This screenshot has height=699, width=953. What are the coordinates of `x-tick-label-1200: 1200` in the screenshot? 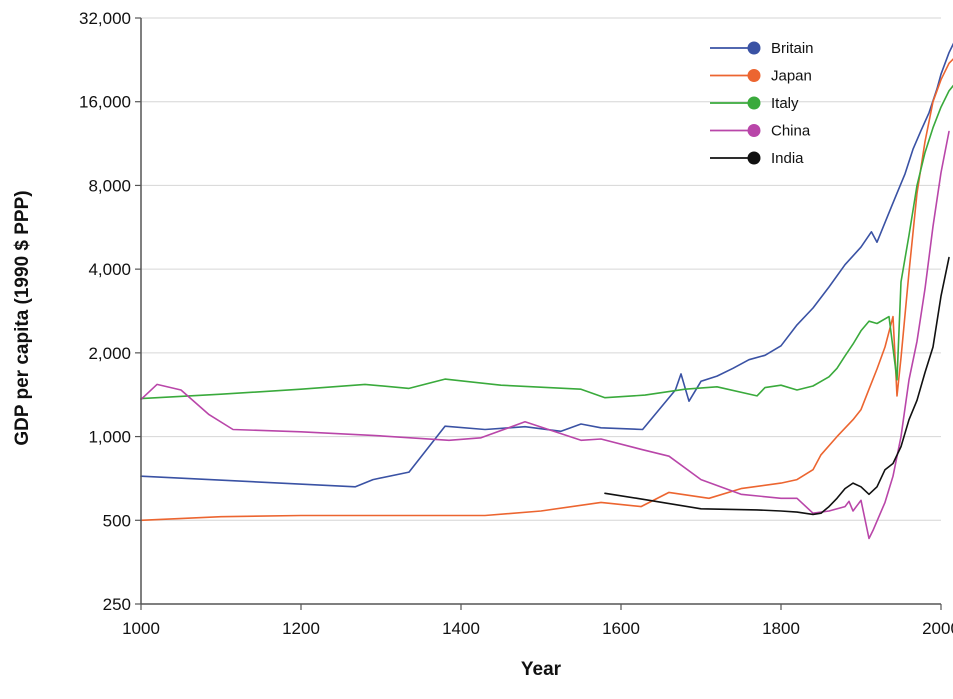 It's located at (301, 628).